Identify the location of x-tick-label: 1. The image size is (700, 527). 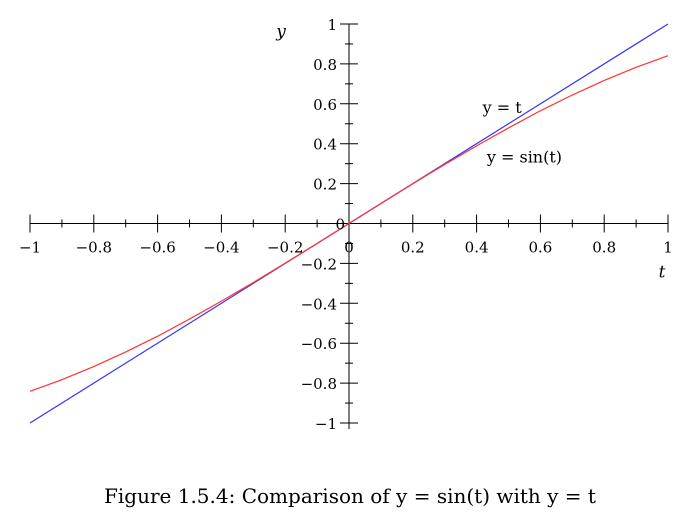
(668, 248).